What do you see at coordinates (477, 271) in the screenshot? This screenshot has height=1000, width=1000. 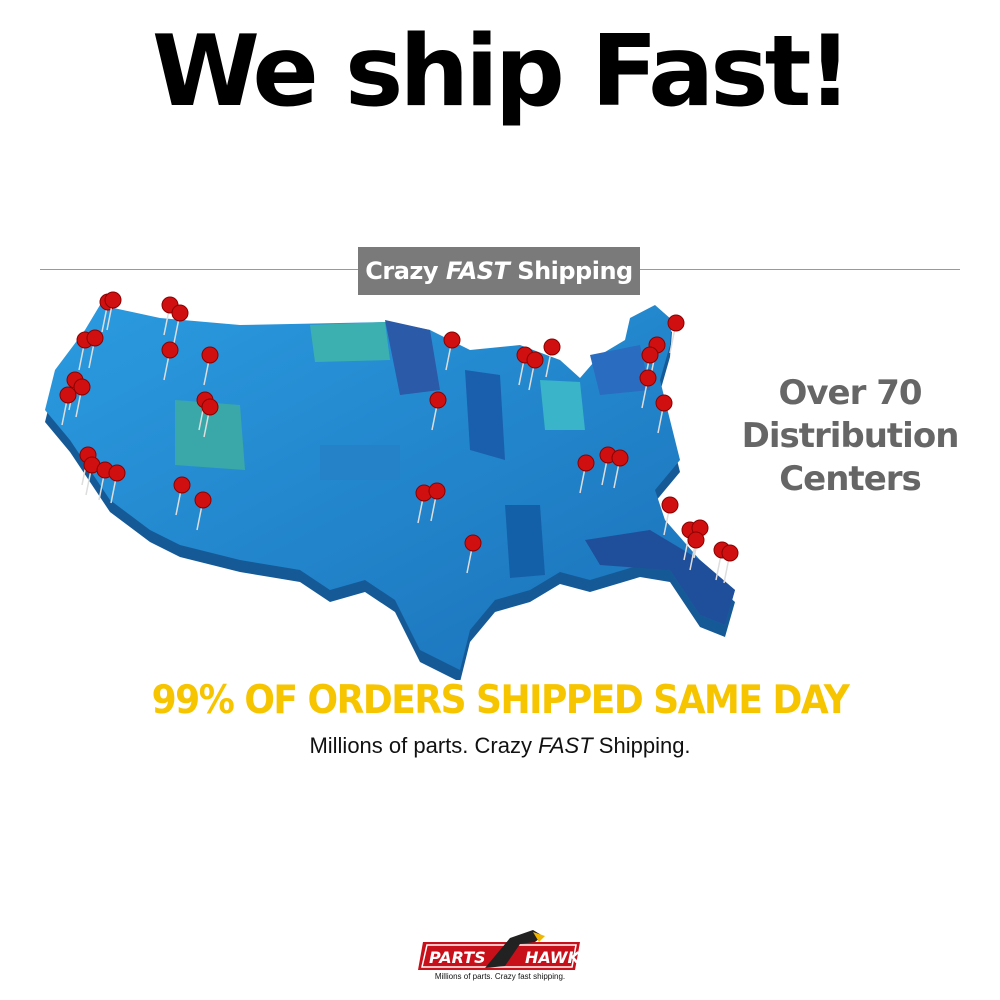 I see `badge-emphasis: FAST` at bounding box center [477, 271].